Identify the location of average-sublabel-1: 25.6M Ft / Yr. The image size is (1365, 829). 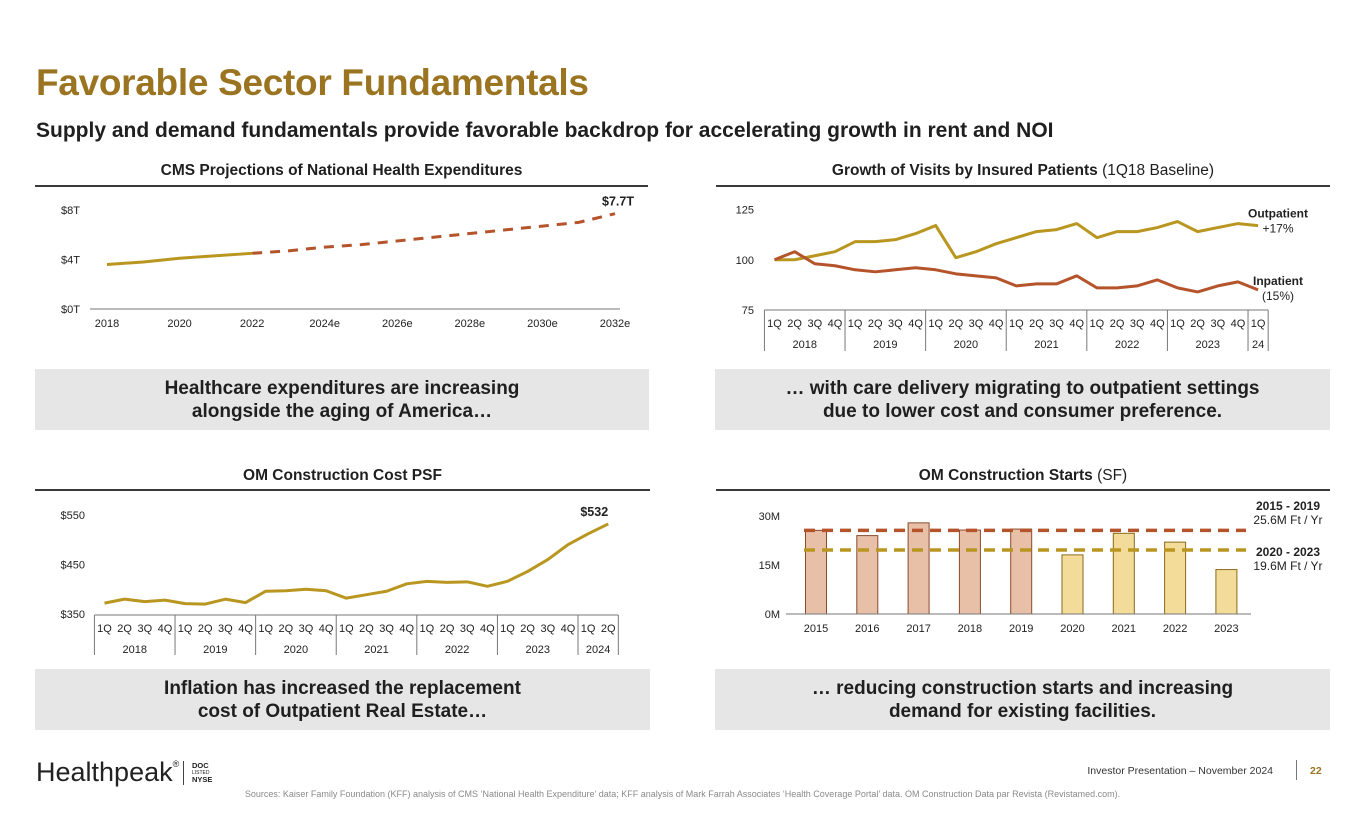
(1287, 520).